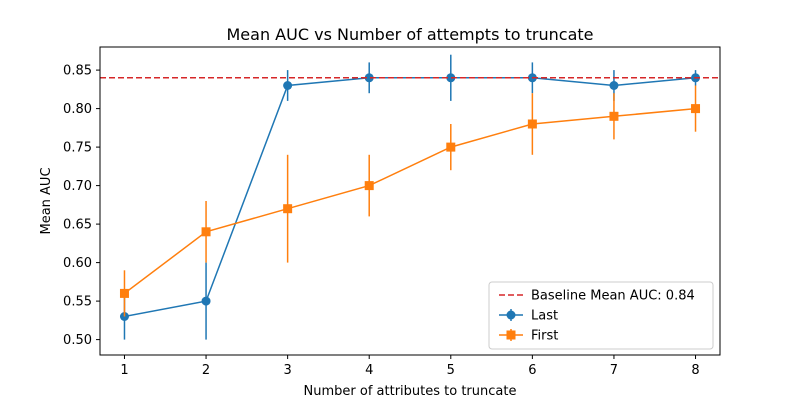 The image size is (800, 400). I want to click on x-axis: 1 2 3 4 5 6 7 8, so click(410, 366).